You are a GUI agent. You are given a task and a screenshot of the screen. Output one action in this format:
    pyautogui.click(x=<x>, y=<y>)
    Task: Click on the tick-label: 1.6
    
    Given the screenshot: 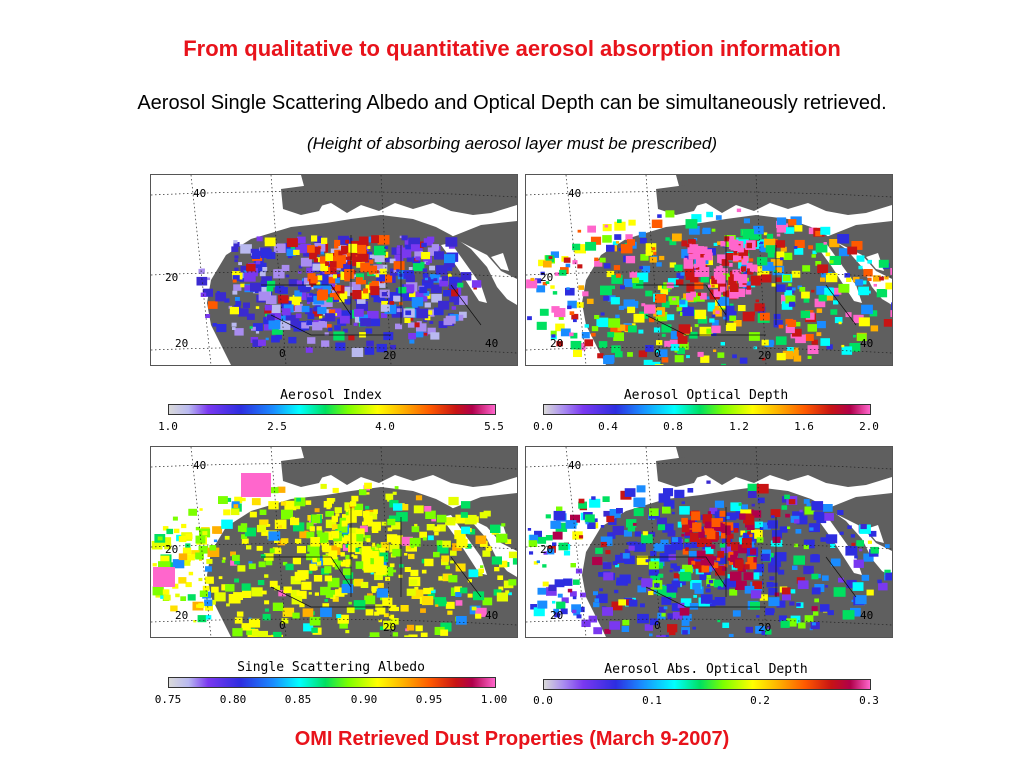 What is the action you would take?
    pyautogui.click(x=804, y=426)
    